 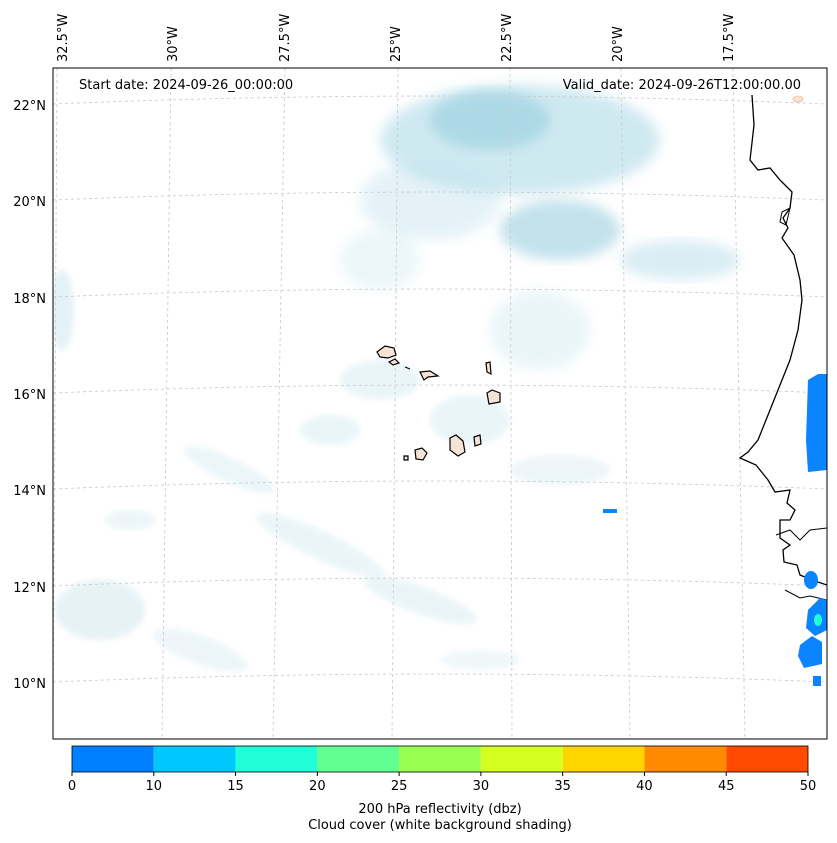 What do you see at coordinates (186, 85) in the screenshot?
I see `start-date-label: Start date: 2024-09-26_00:00:00` at bounding box center [186, 85].